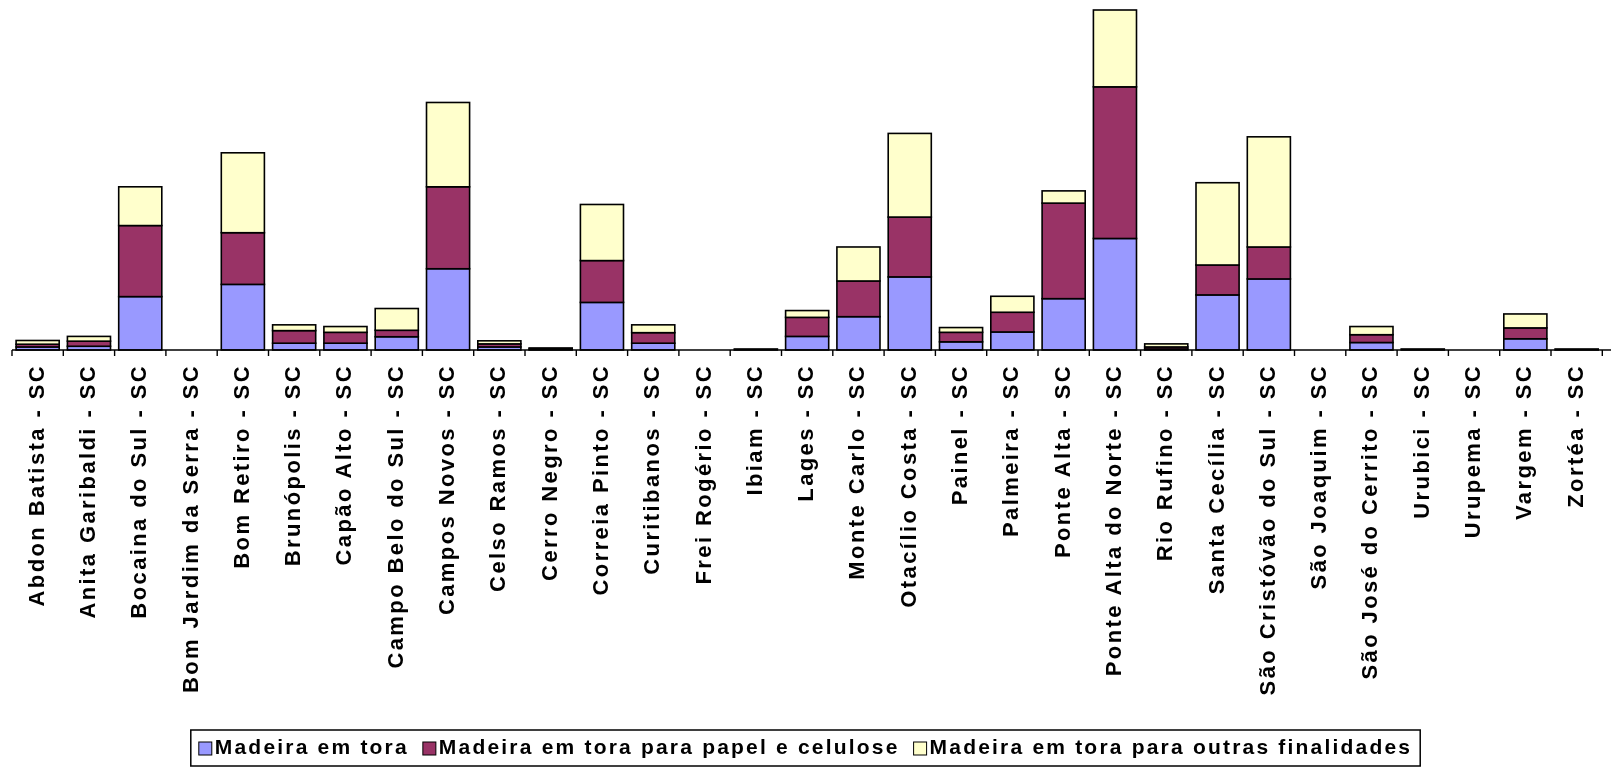 The width and height of the screenshot is (1611, 774). What do you see at coordinates (1319, 477) in the screenshot?
I see `x-tick-label: São Joaquim - SC` at bounding box center [1319, 477].